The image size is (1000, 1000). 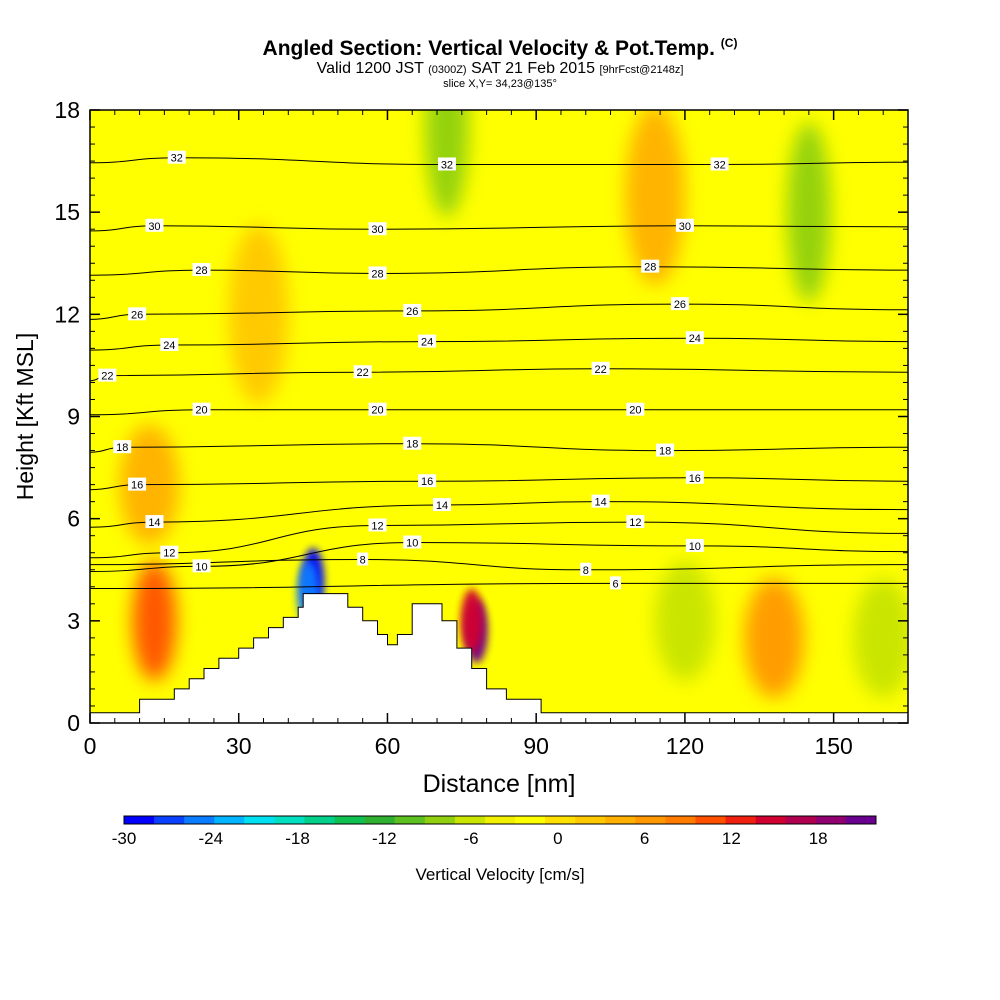 What do you see at coordinates (536, 746) in the screenshot?
I see `x-tick-label: 90` at bounding box center [536, 746].